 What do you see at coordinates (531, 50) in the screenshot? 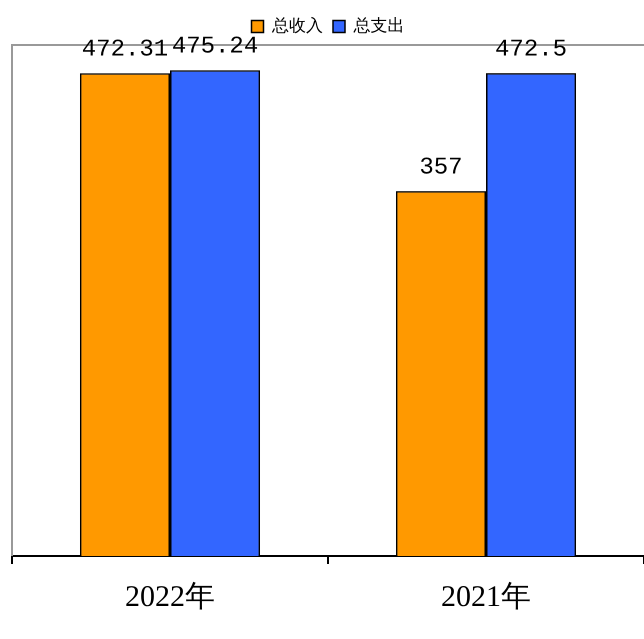
I see `data-label: 472.5` at bounding box center [531, 50].